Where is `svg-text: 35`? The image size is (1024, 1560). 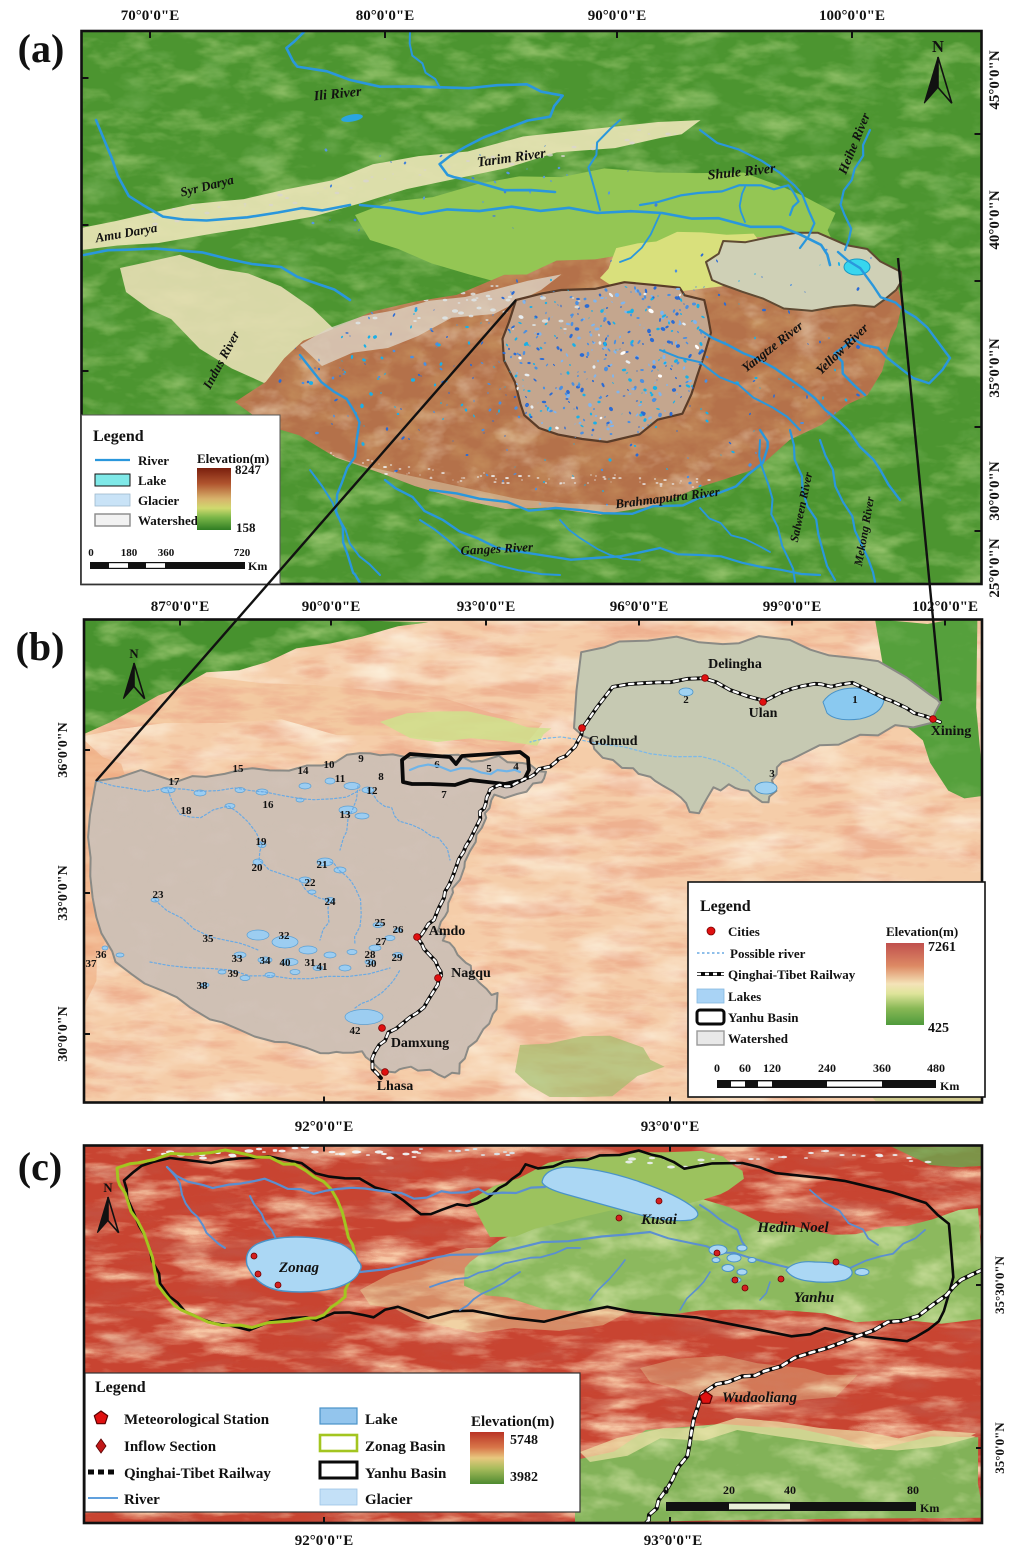 svg-text: 35 is located at coordinates (209, 939).